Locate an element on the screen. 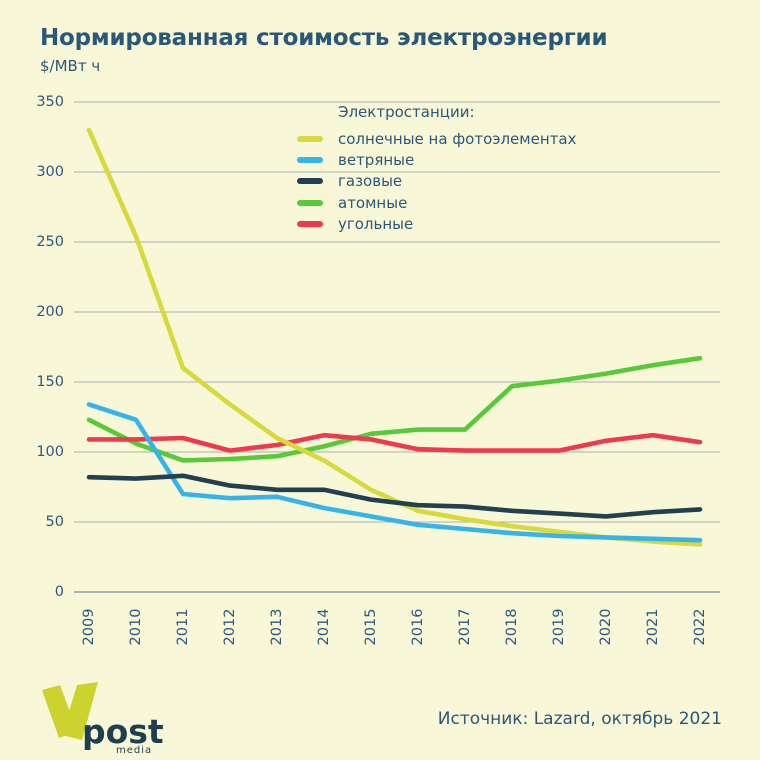 The image size is (760, 760). logo-text: post is located at coordinates (123, 731).